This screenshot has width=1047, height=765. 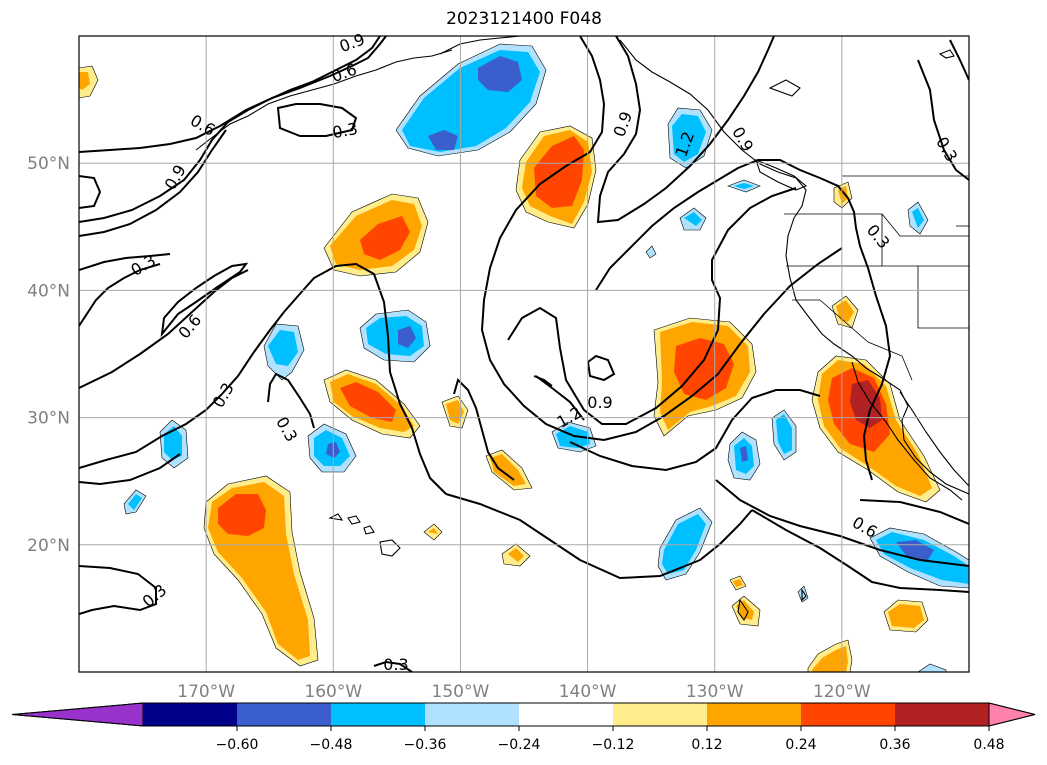 I want to click on colorbar-outline, so click(x=523, y=714).